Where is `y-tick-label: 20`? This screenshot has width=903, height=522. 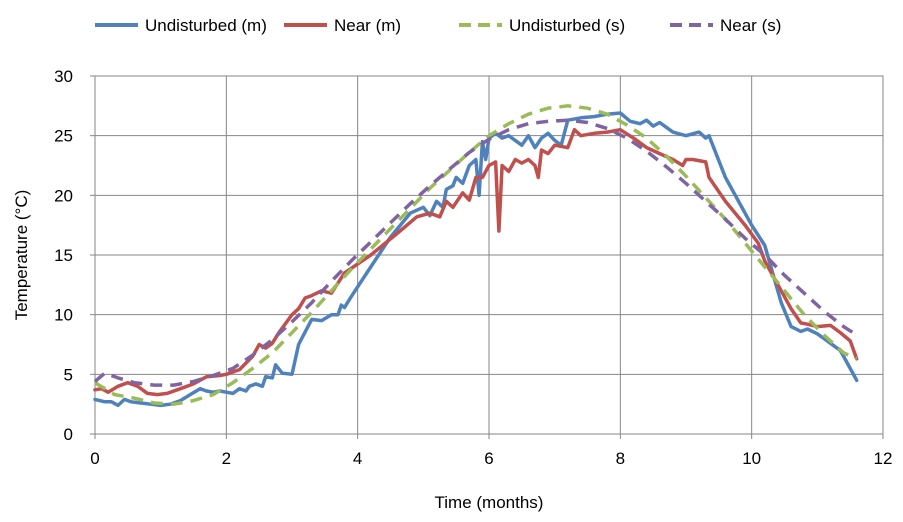 y-tick-label: 20 is located at coordinates (63, 195).